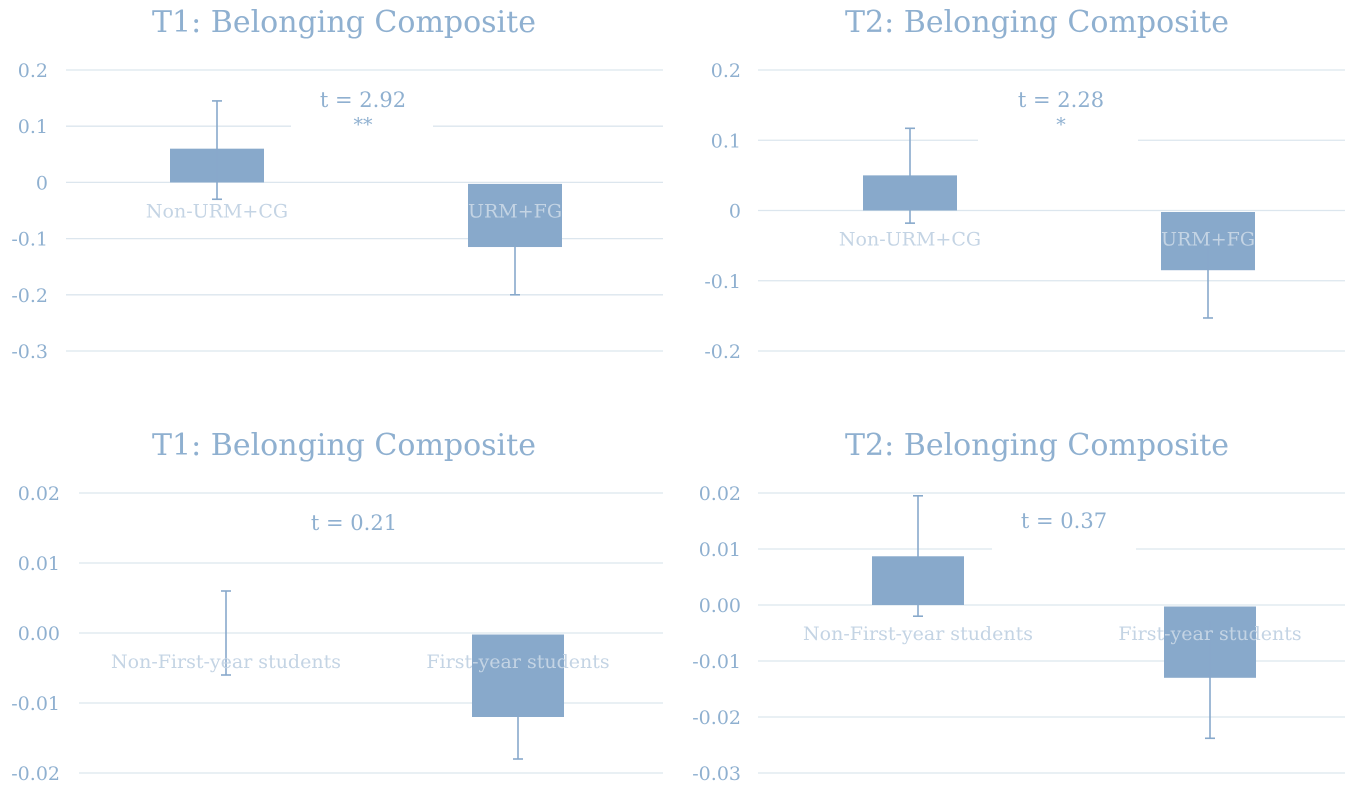 This screenshot has height=786, width=1345. What do you see at coordinates (364, 125) in the screenshot?
I see `stat-annotation: **` at bounding box center [364, 125].